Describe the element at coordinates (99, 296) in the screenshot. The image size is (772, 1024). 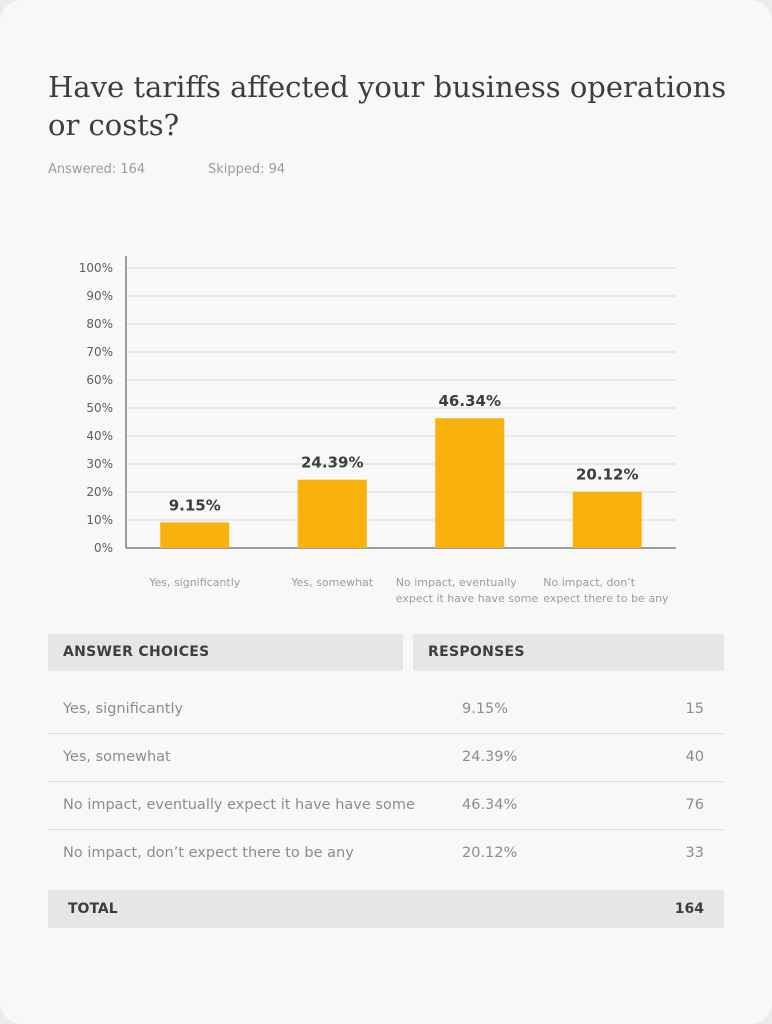
I see `y-tick-label: 90%` at that location.